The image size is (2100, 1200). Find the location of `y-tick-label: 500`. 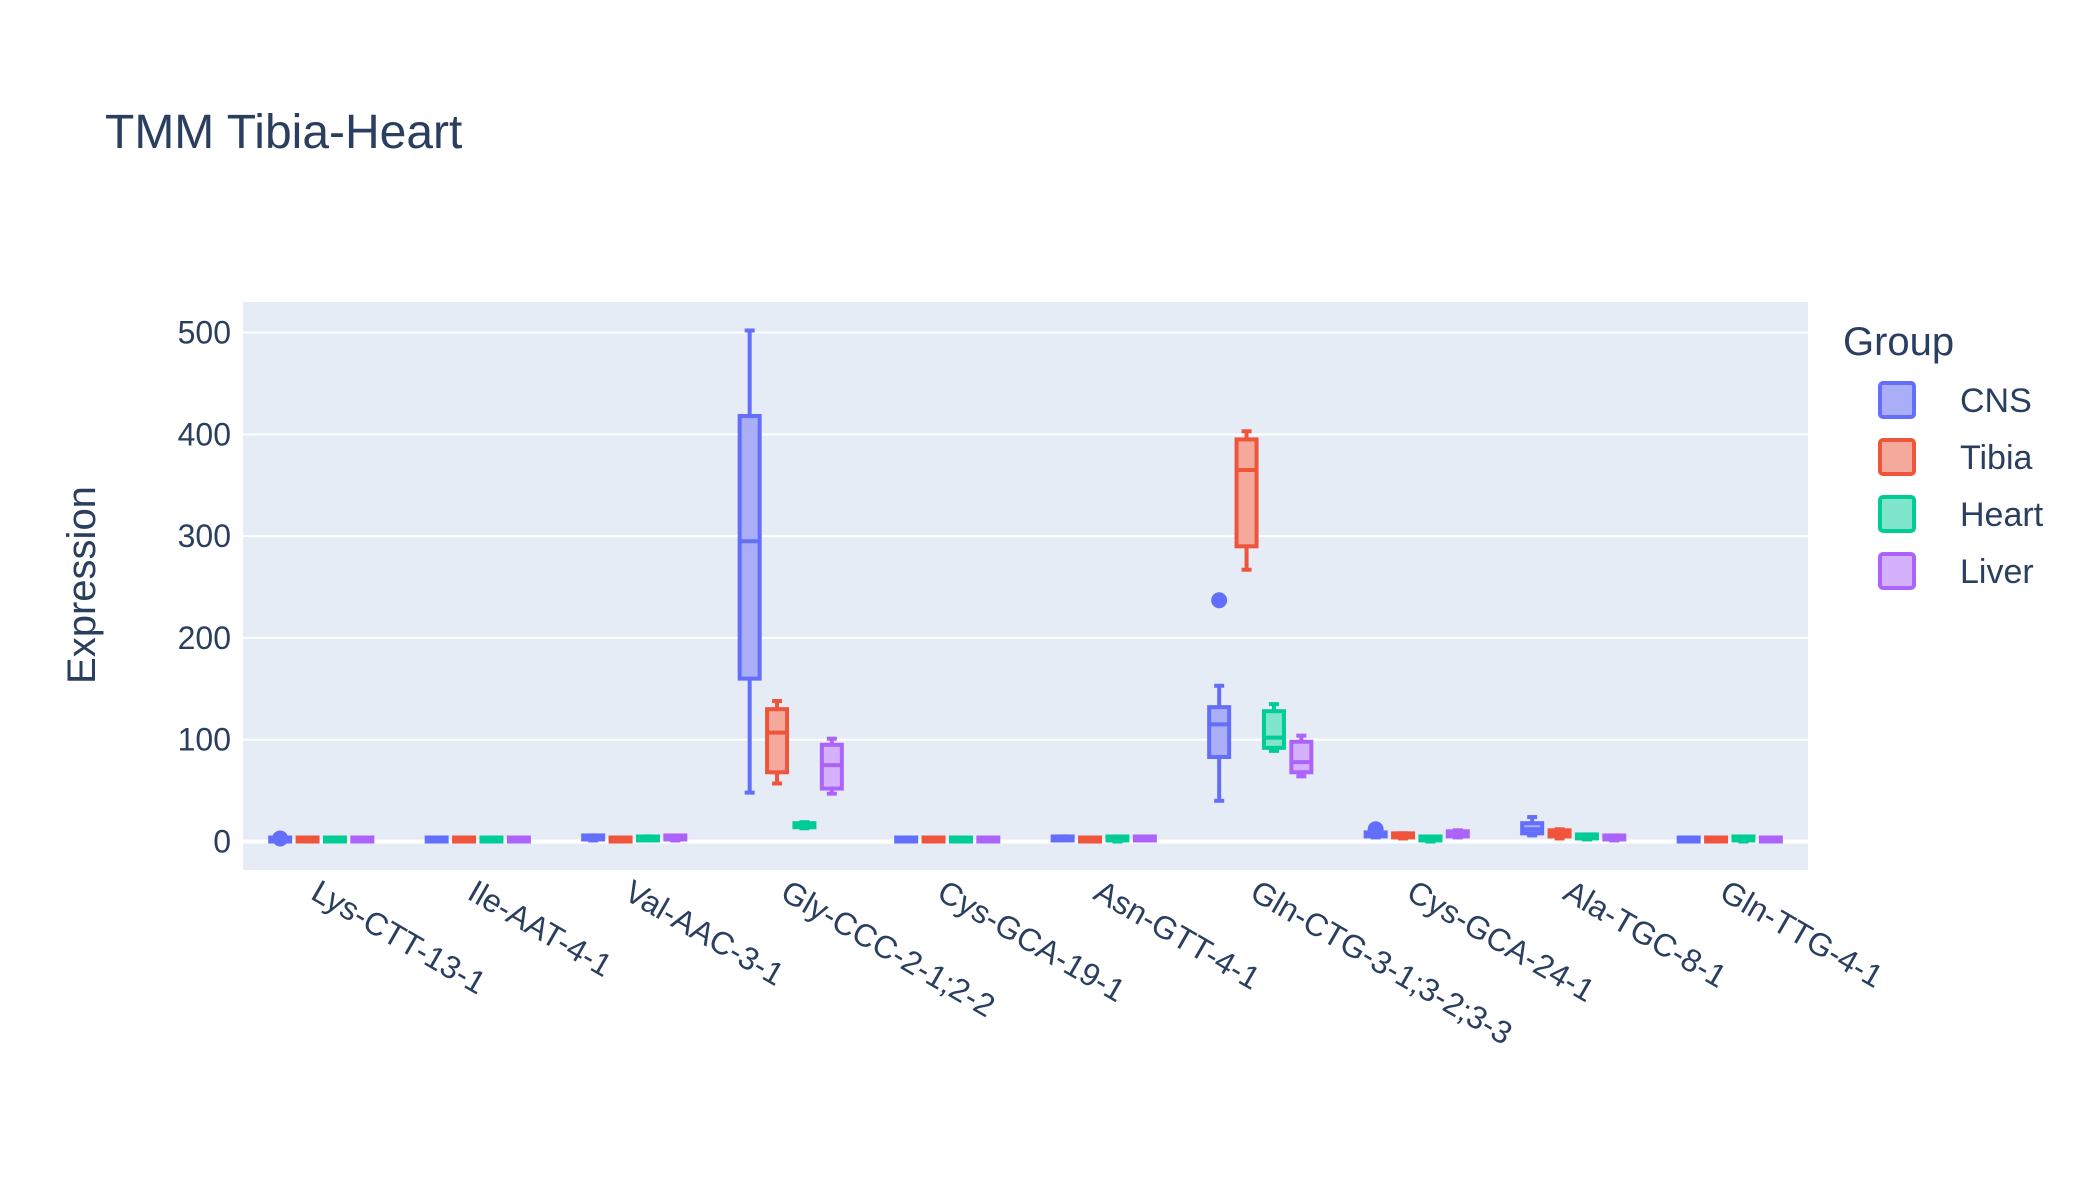

y-tick-label: 500 is located at coordinates (204, 333).